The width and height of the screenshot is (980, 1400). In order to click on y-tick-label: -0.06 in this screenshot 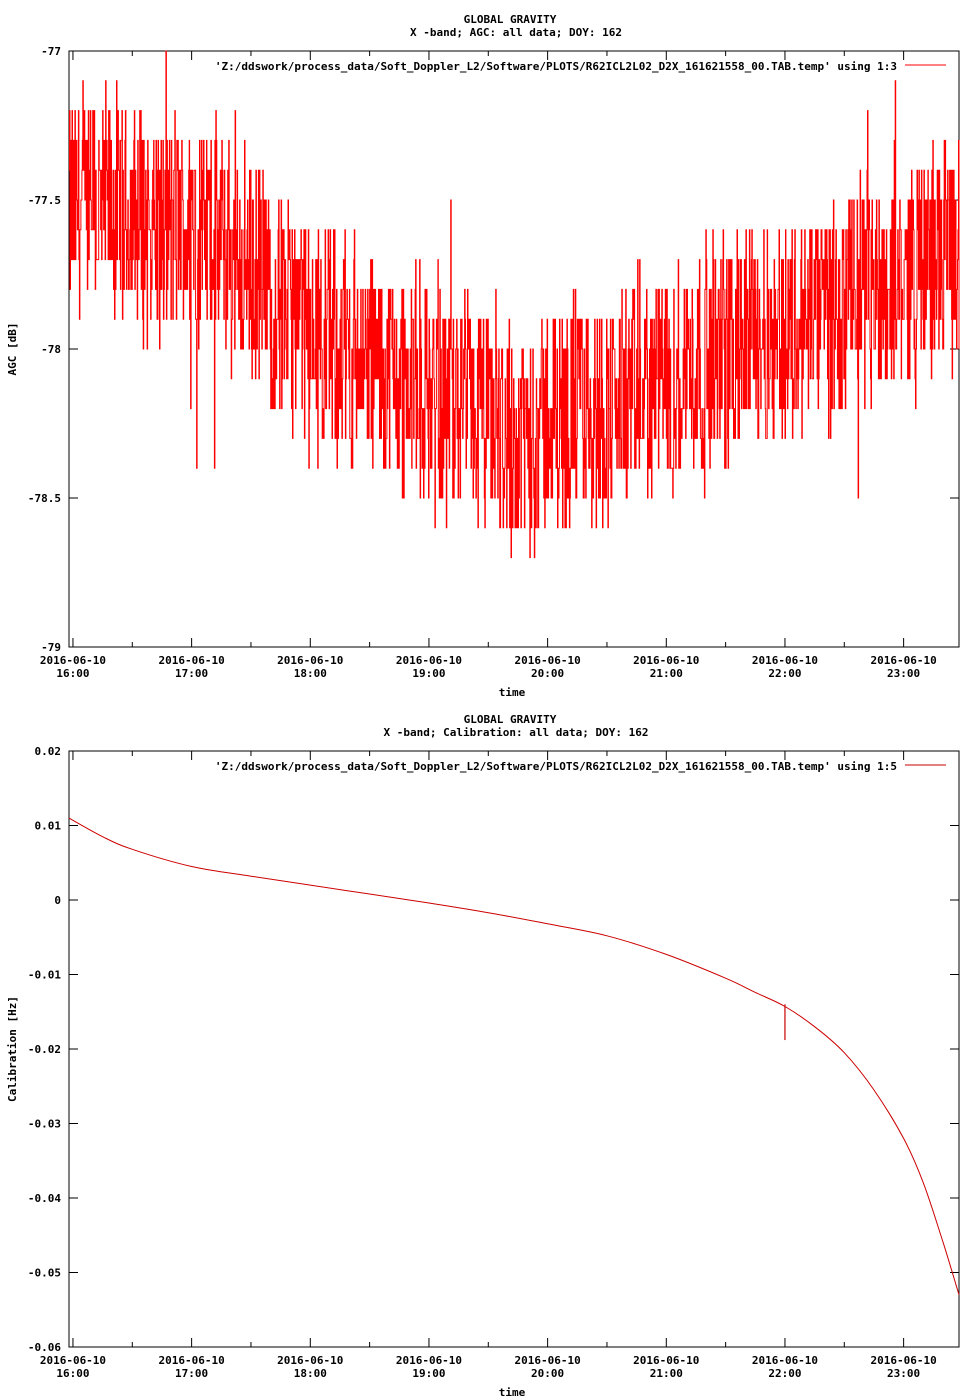, I will do `click(44, 1347)`.